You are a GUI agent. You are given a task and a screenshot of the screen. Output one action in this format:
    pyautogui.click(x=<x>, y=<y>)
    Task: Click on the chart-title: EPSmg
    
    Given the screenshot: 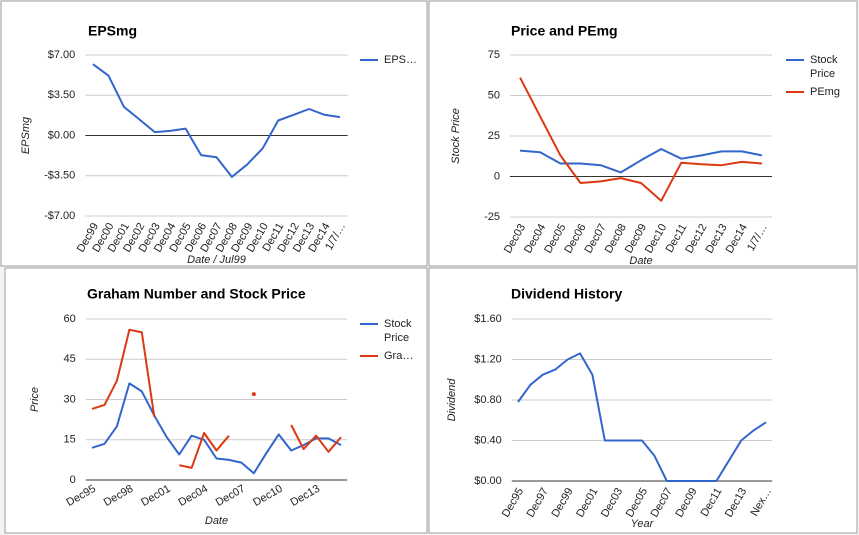 What is the action you would take?
    pyautogui.click(x=112, y=31)
    